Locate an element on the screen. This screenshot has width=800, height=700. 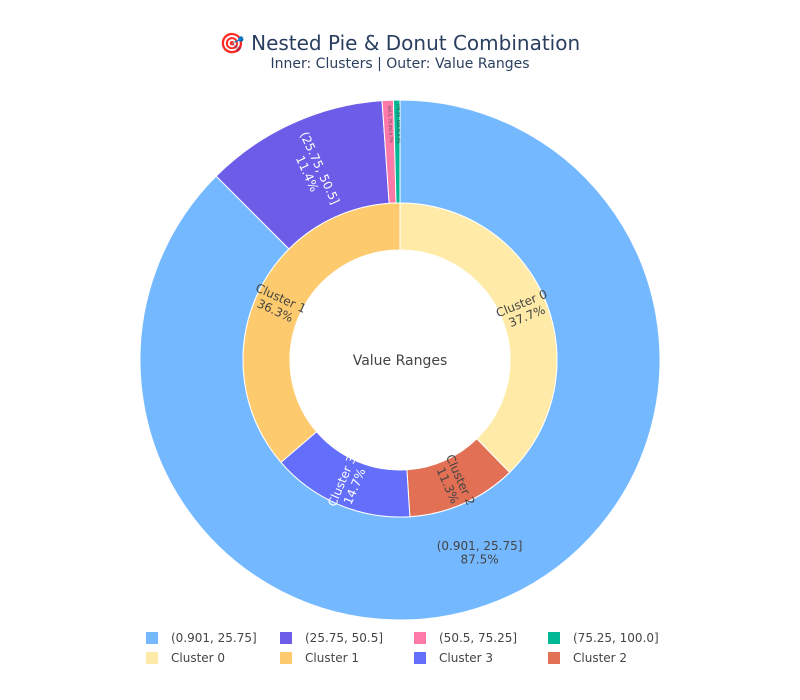
legend-item-50-5-75-25: (50.5, 75.25] is located at coordinates (465, 638).